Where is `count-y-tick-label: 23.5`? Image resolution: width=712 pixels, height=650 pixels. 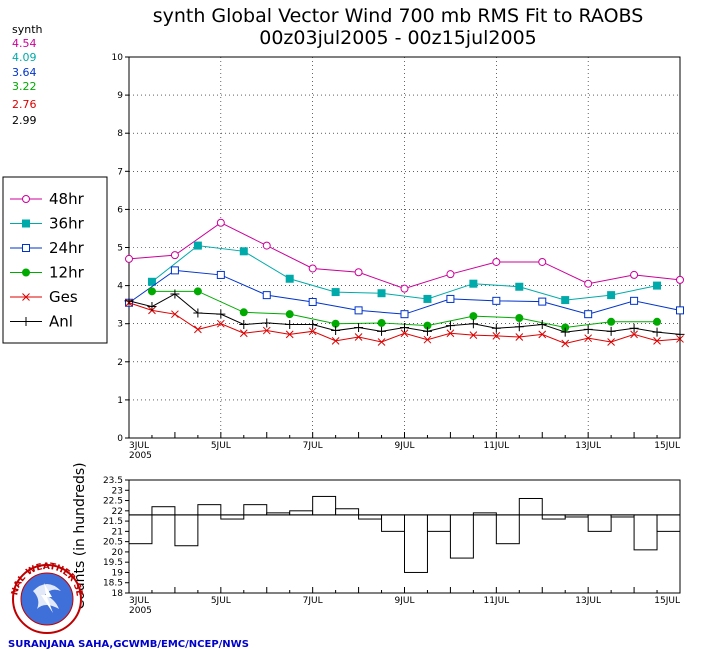
count-y-tick-label: 23.5 is located at coordinates (113, 481).